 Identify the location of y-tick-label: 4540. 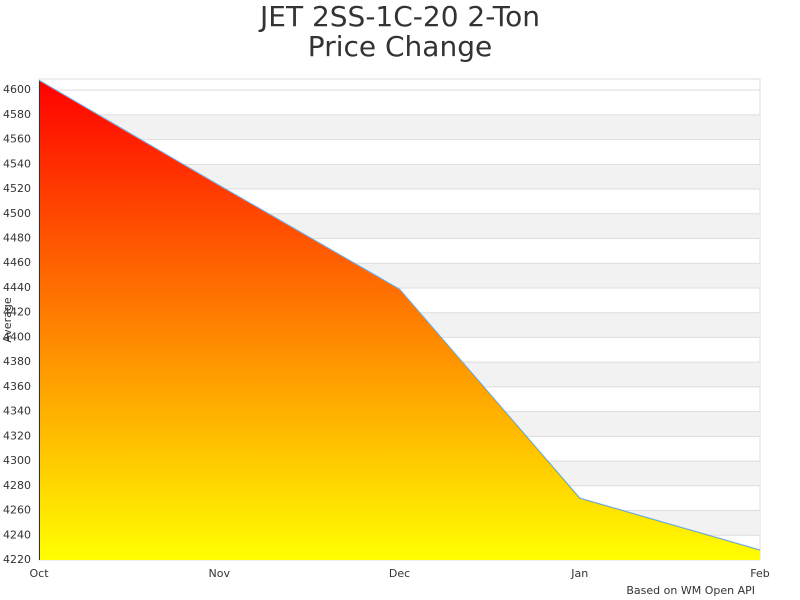
(17, 163).